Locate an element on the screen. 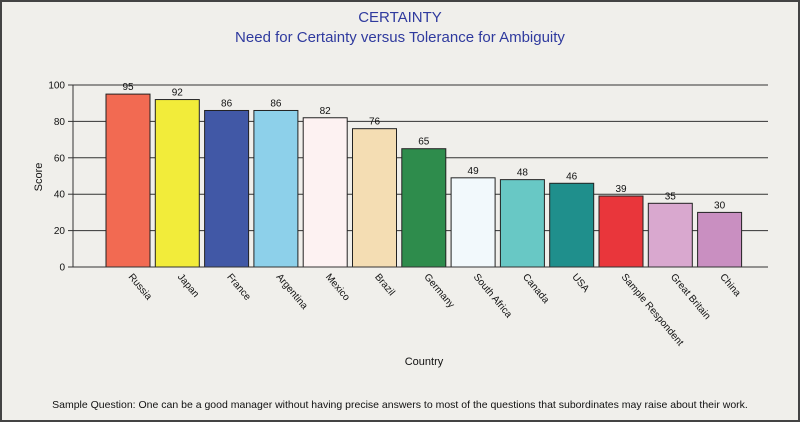 Image resolution: width=800 pixels, height=422 pixels. y-tick-label: 0 is located at coordinates (62, 268).